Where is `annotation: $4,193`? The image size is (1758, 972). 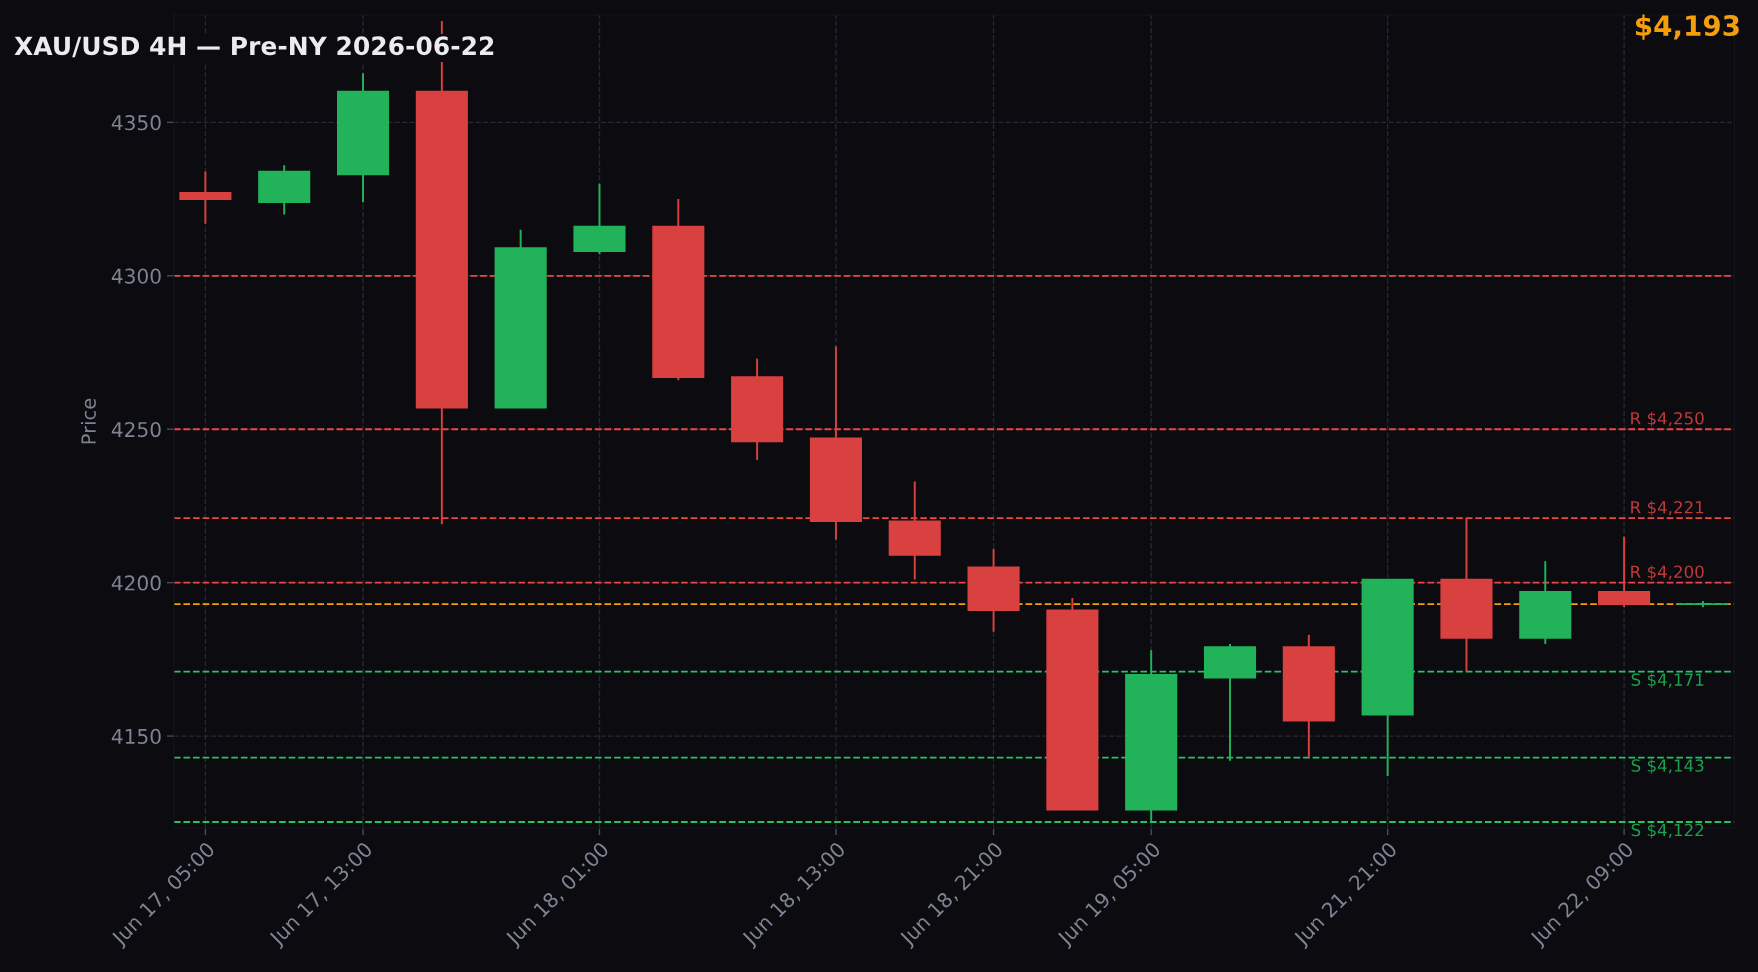
annotation: $4,193 is located at coordinates (1687, 27).